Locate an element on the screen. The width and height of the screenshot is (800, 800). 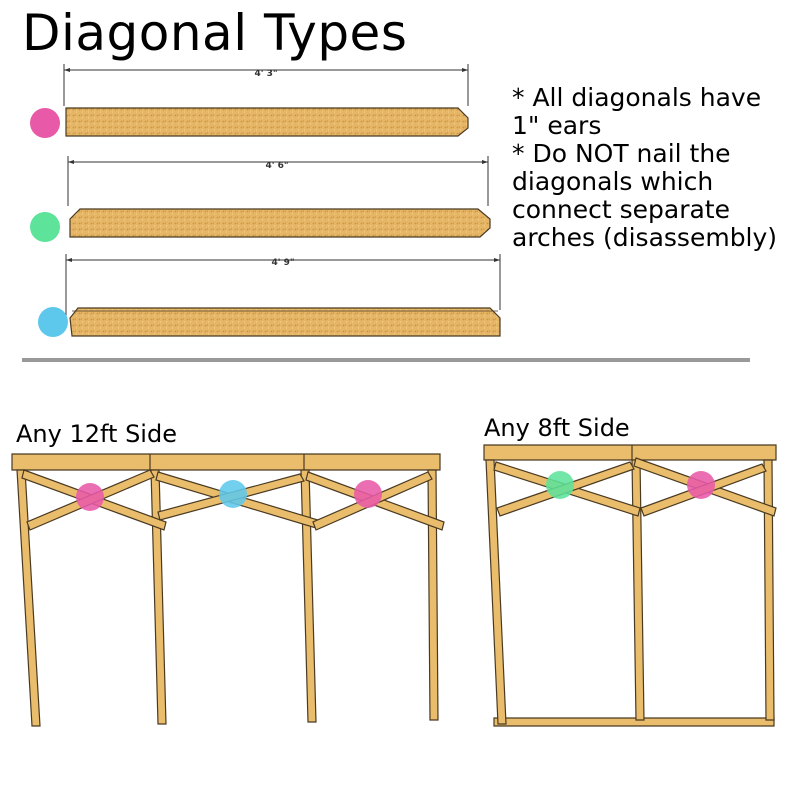
bottom-rail is located at coordinates (634, 722).